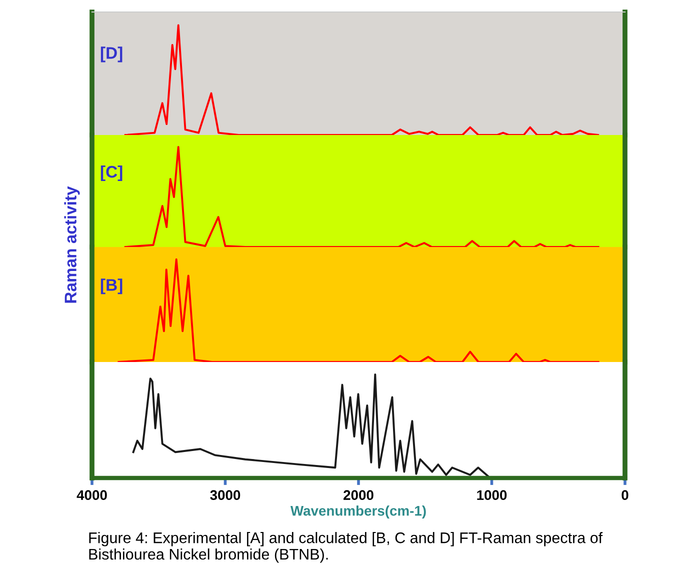 This screenshot has height=579, width=683. I want to click on annotation: [B], so click(111, 286).